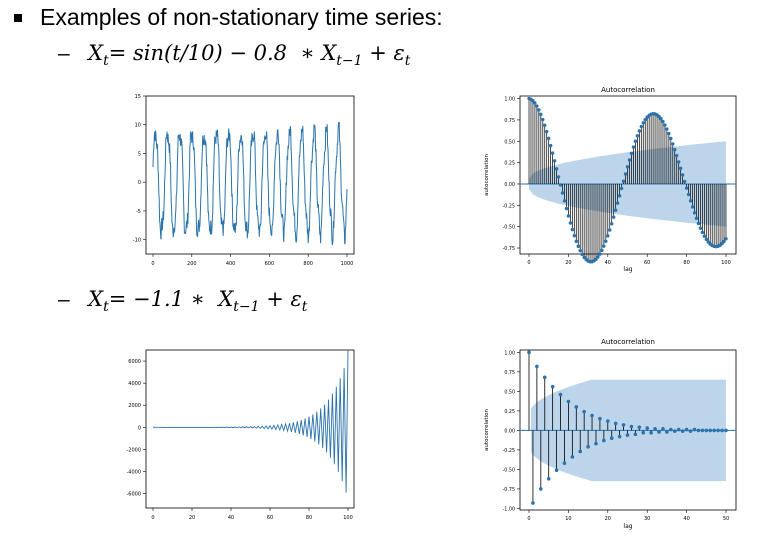 This screenshot has width=762, height=543. I want to click on formula-dash: –, so click(64, 53).